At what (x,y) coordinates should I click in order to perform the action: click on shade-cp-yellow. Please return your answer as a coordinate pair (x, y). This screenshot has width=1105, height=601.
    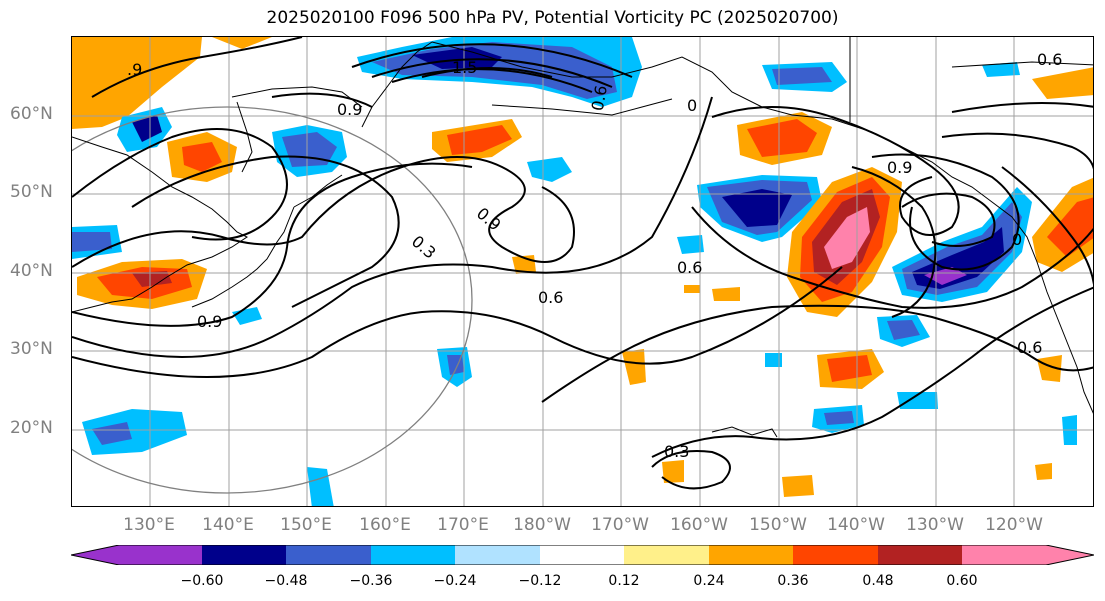
    Looking at the image, I should click on (634, 367).